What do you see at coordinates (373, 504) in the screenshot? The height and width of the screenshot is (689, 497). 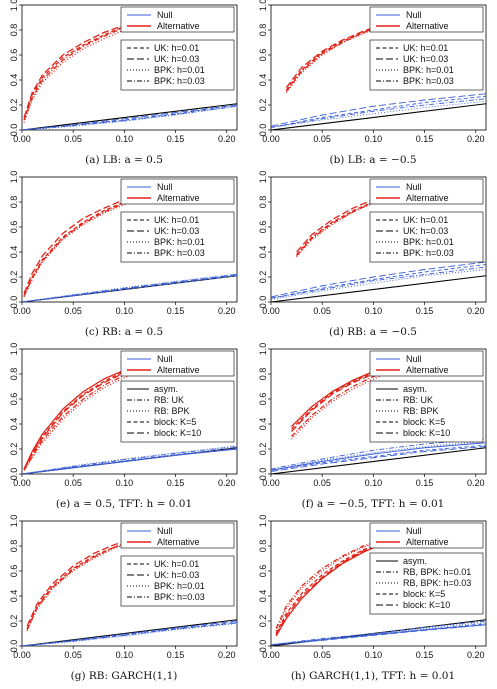 I see `caption-f: (f) a = −0.5, TFT: h = 0.01` at bounding box center [373, 504].